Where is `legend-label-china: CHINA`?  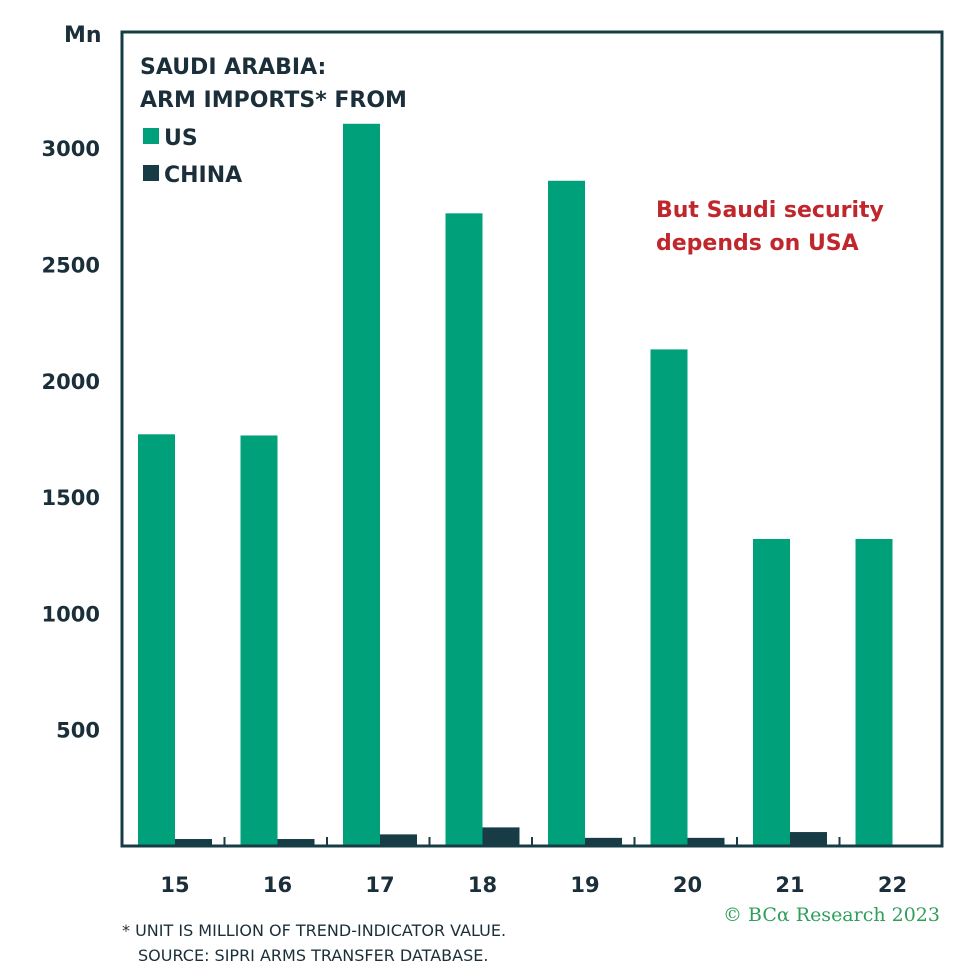 legend-label-china: CHINA is located at coordinates (203, 175).